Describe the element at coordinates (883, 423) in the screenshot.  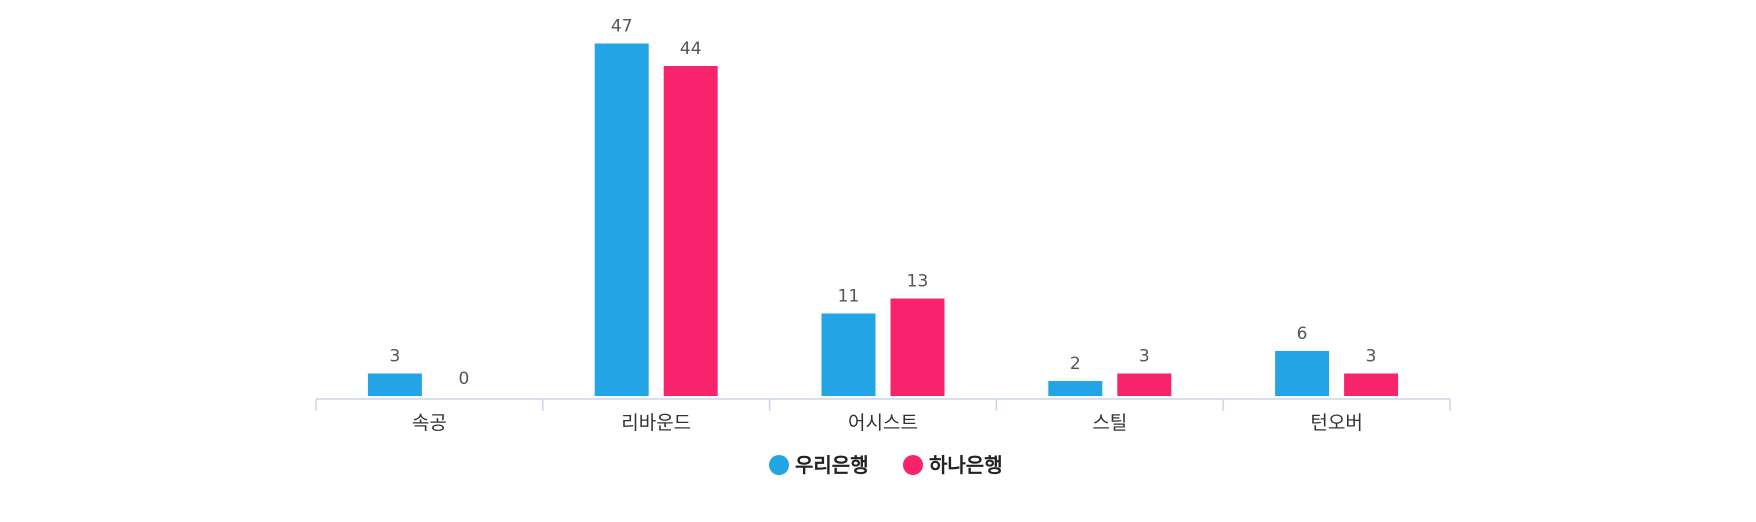
I see `x-tick-label: 어시스트` at that location.